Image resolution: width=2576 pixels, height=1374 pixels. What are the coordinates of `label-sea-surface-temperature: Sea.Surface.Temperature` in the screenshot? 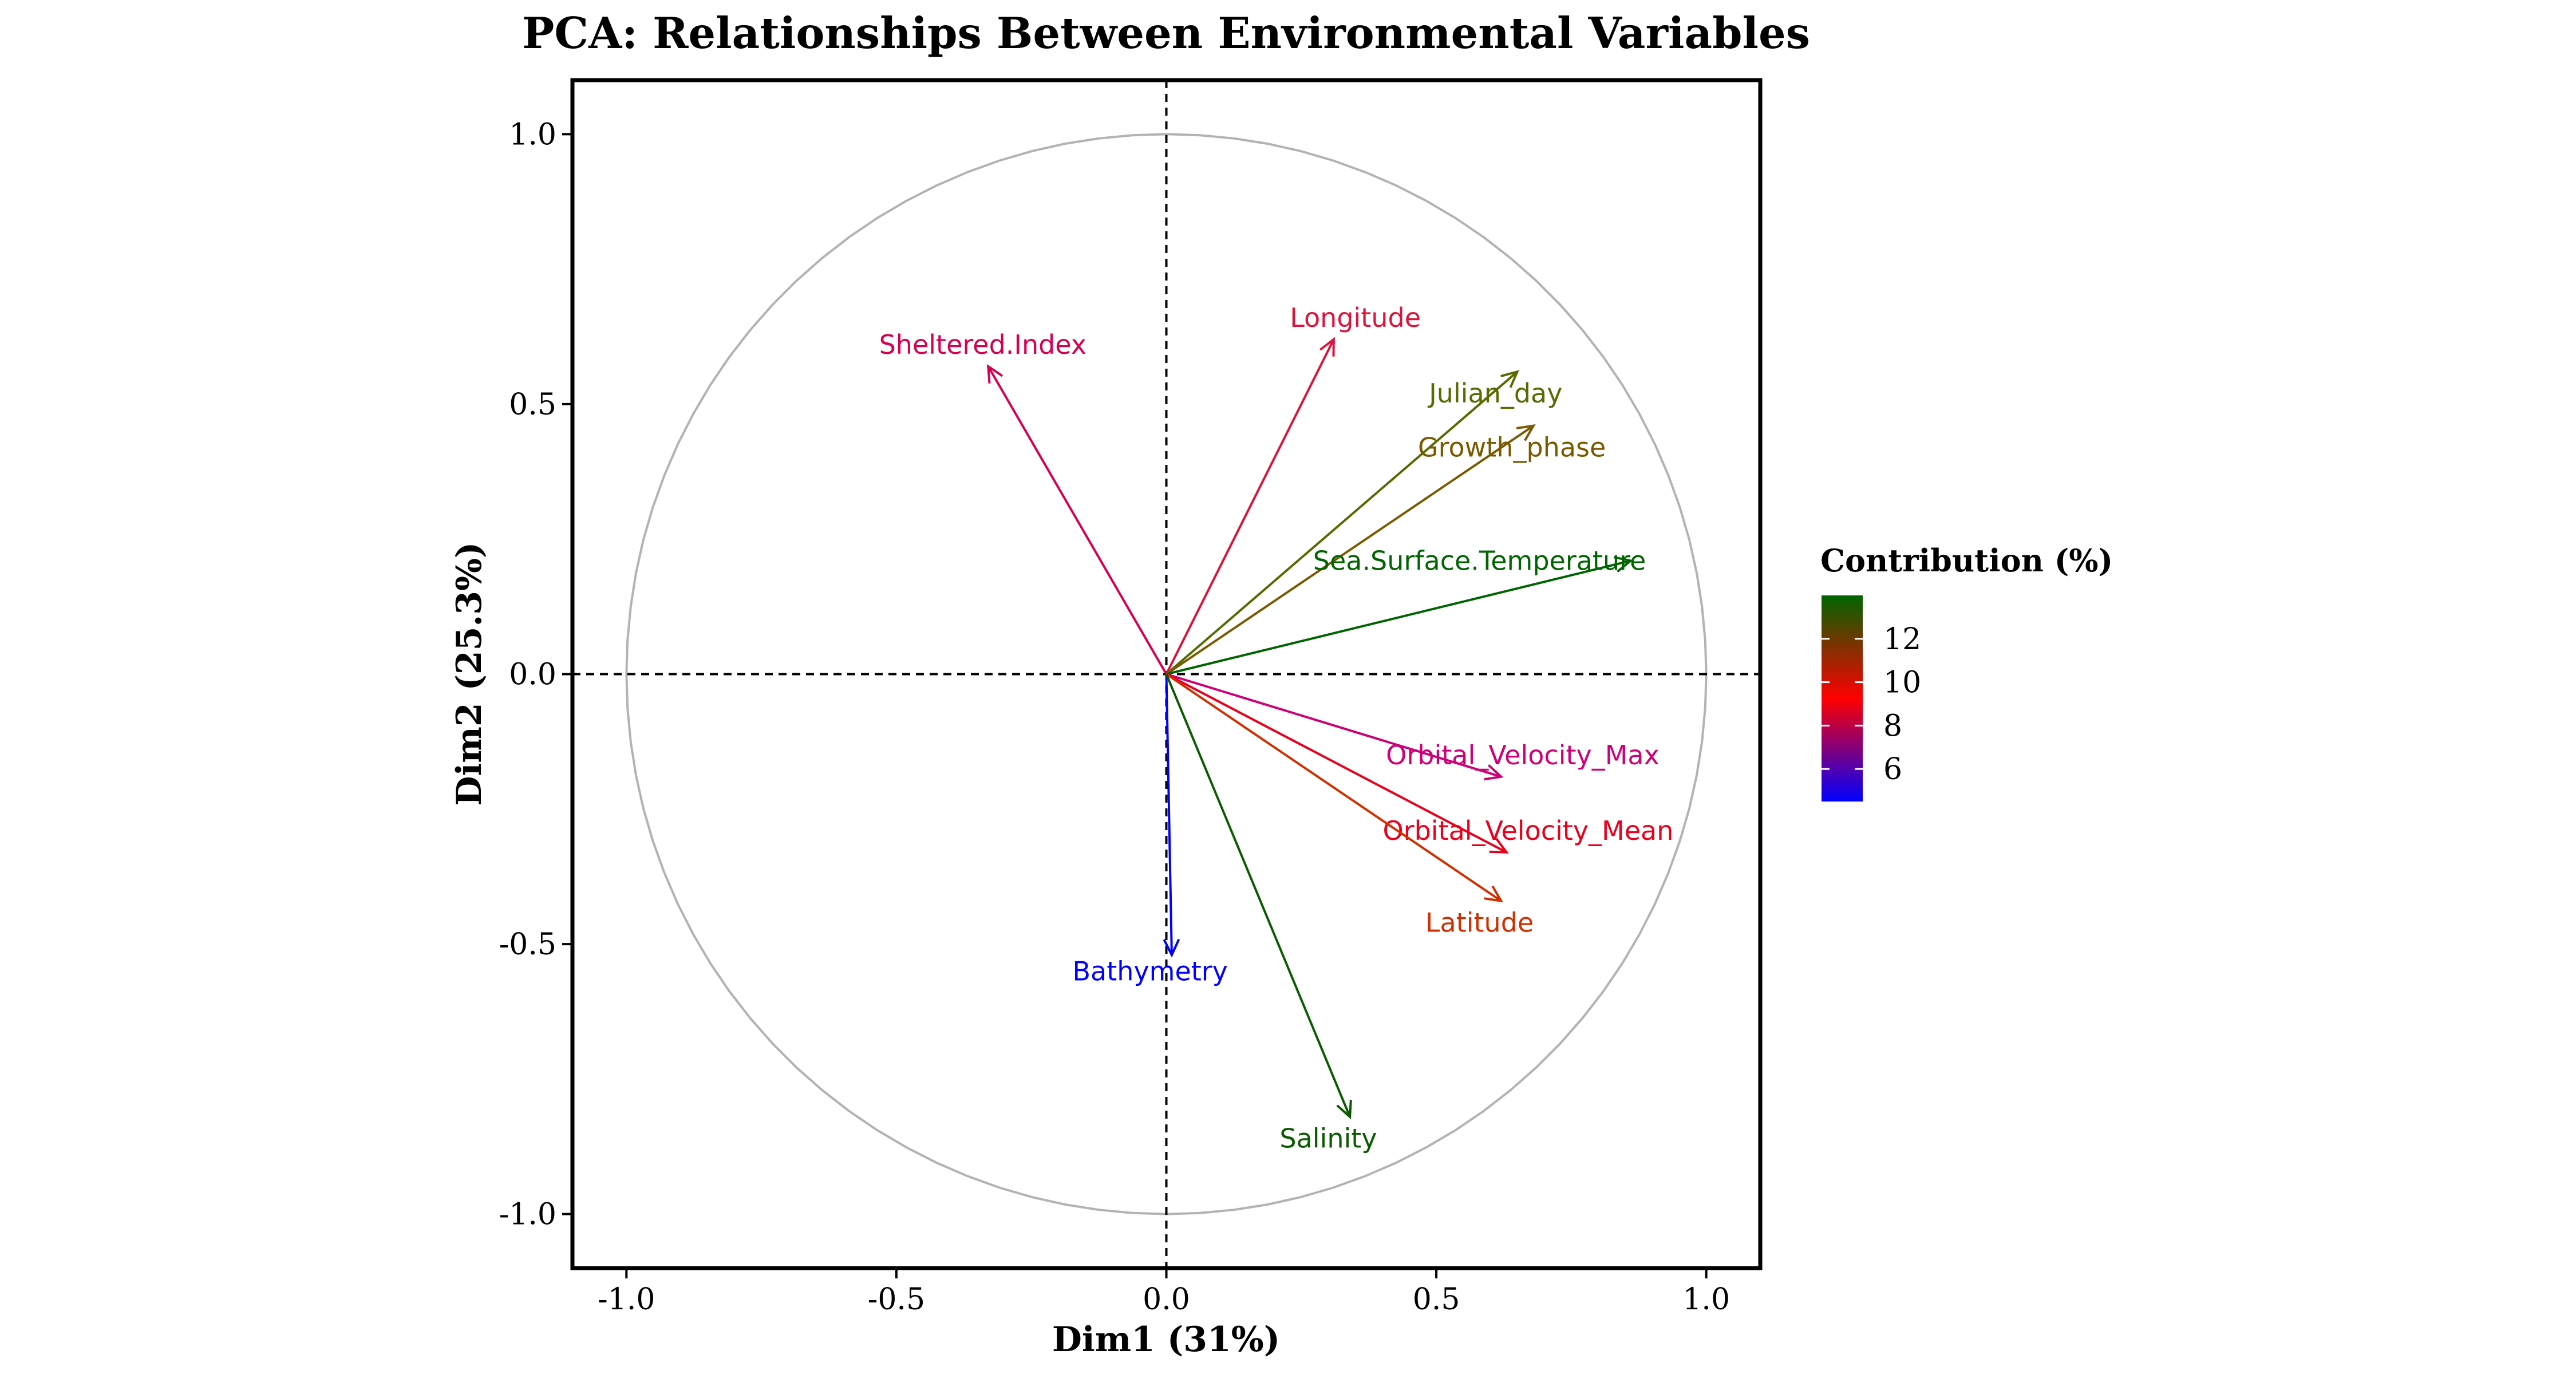 It's located at (1479, 560).